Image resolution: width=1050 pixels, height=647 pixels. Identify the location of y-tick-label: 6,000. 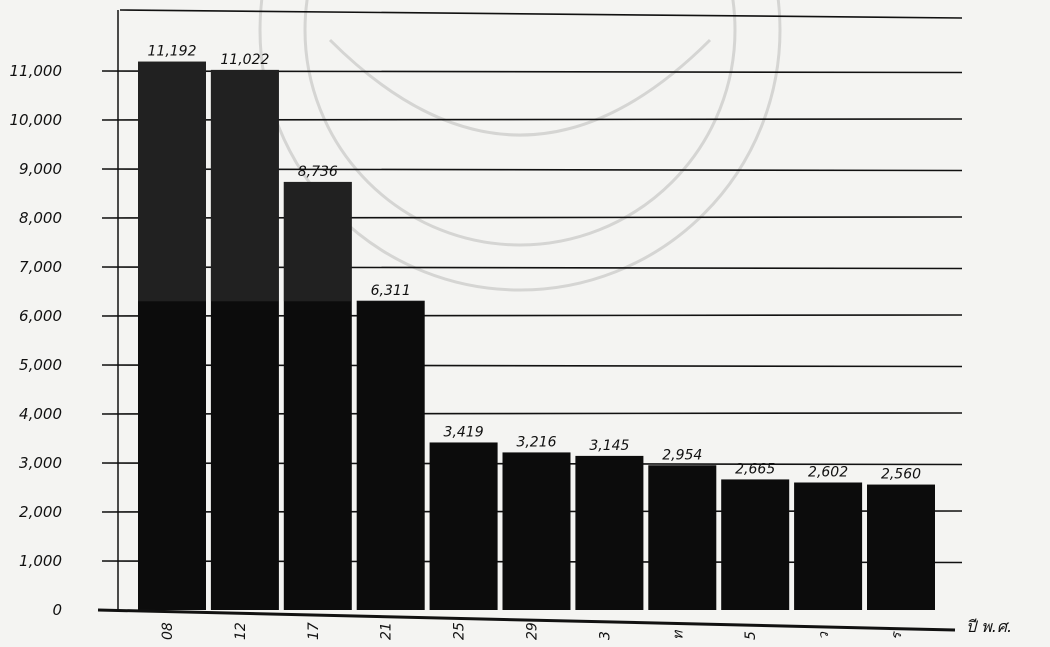
(40, 316).